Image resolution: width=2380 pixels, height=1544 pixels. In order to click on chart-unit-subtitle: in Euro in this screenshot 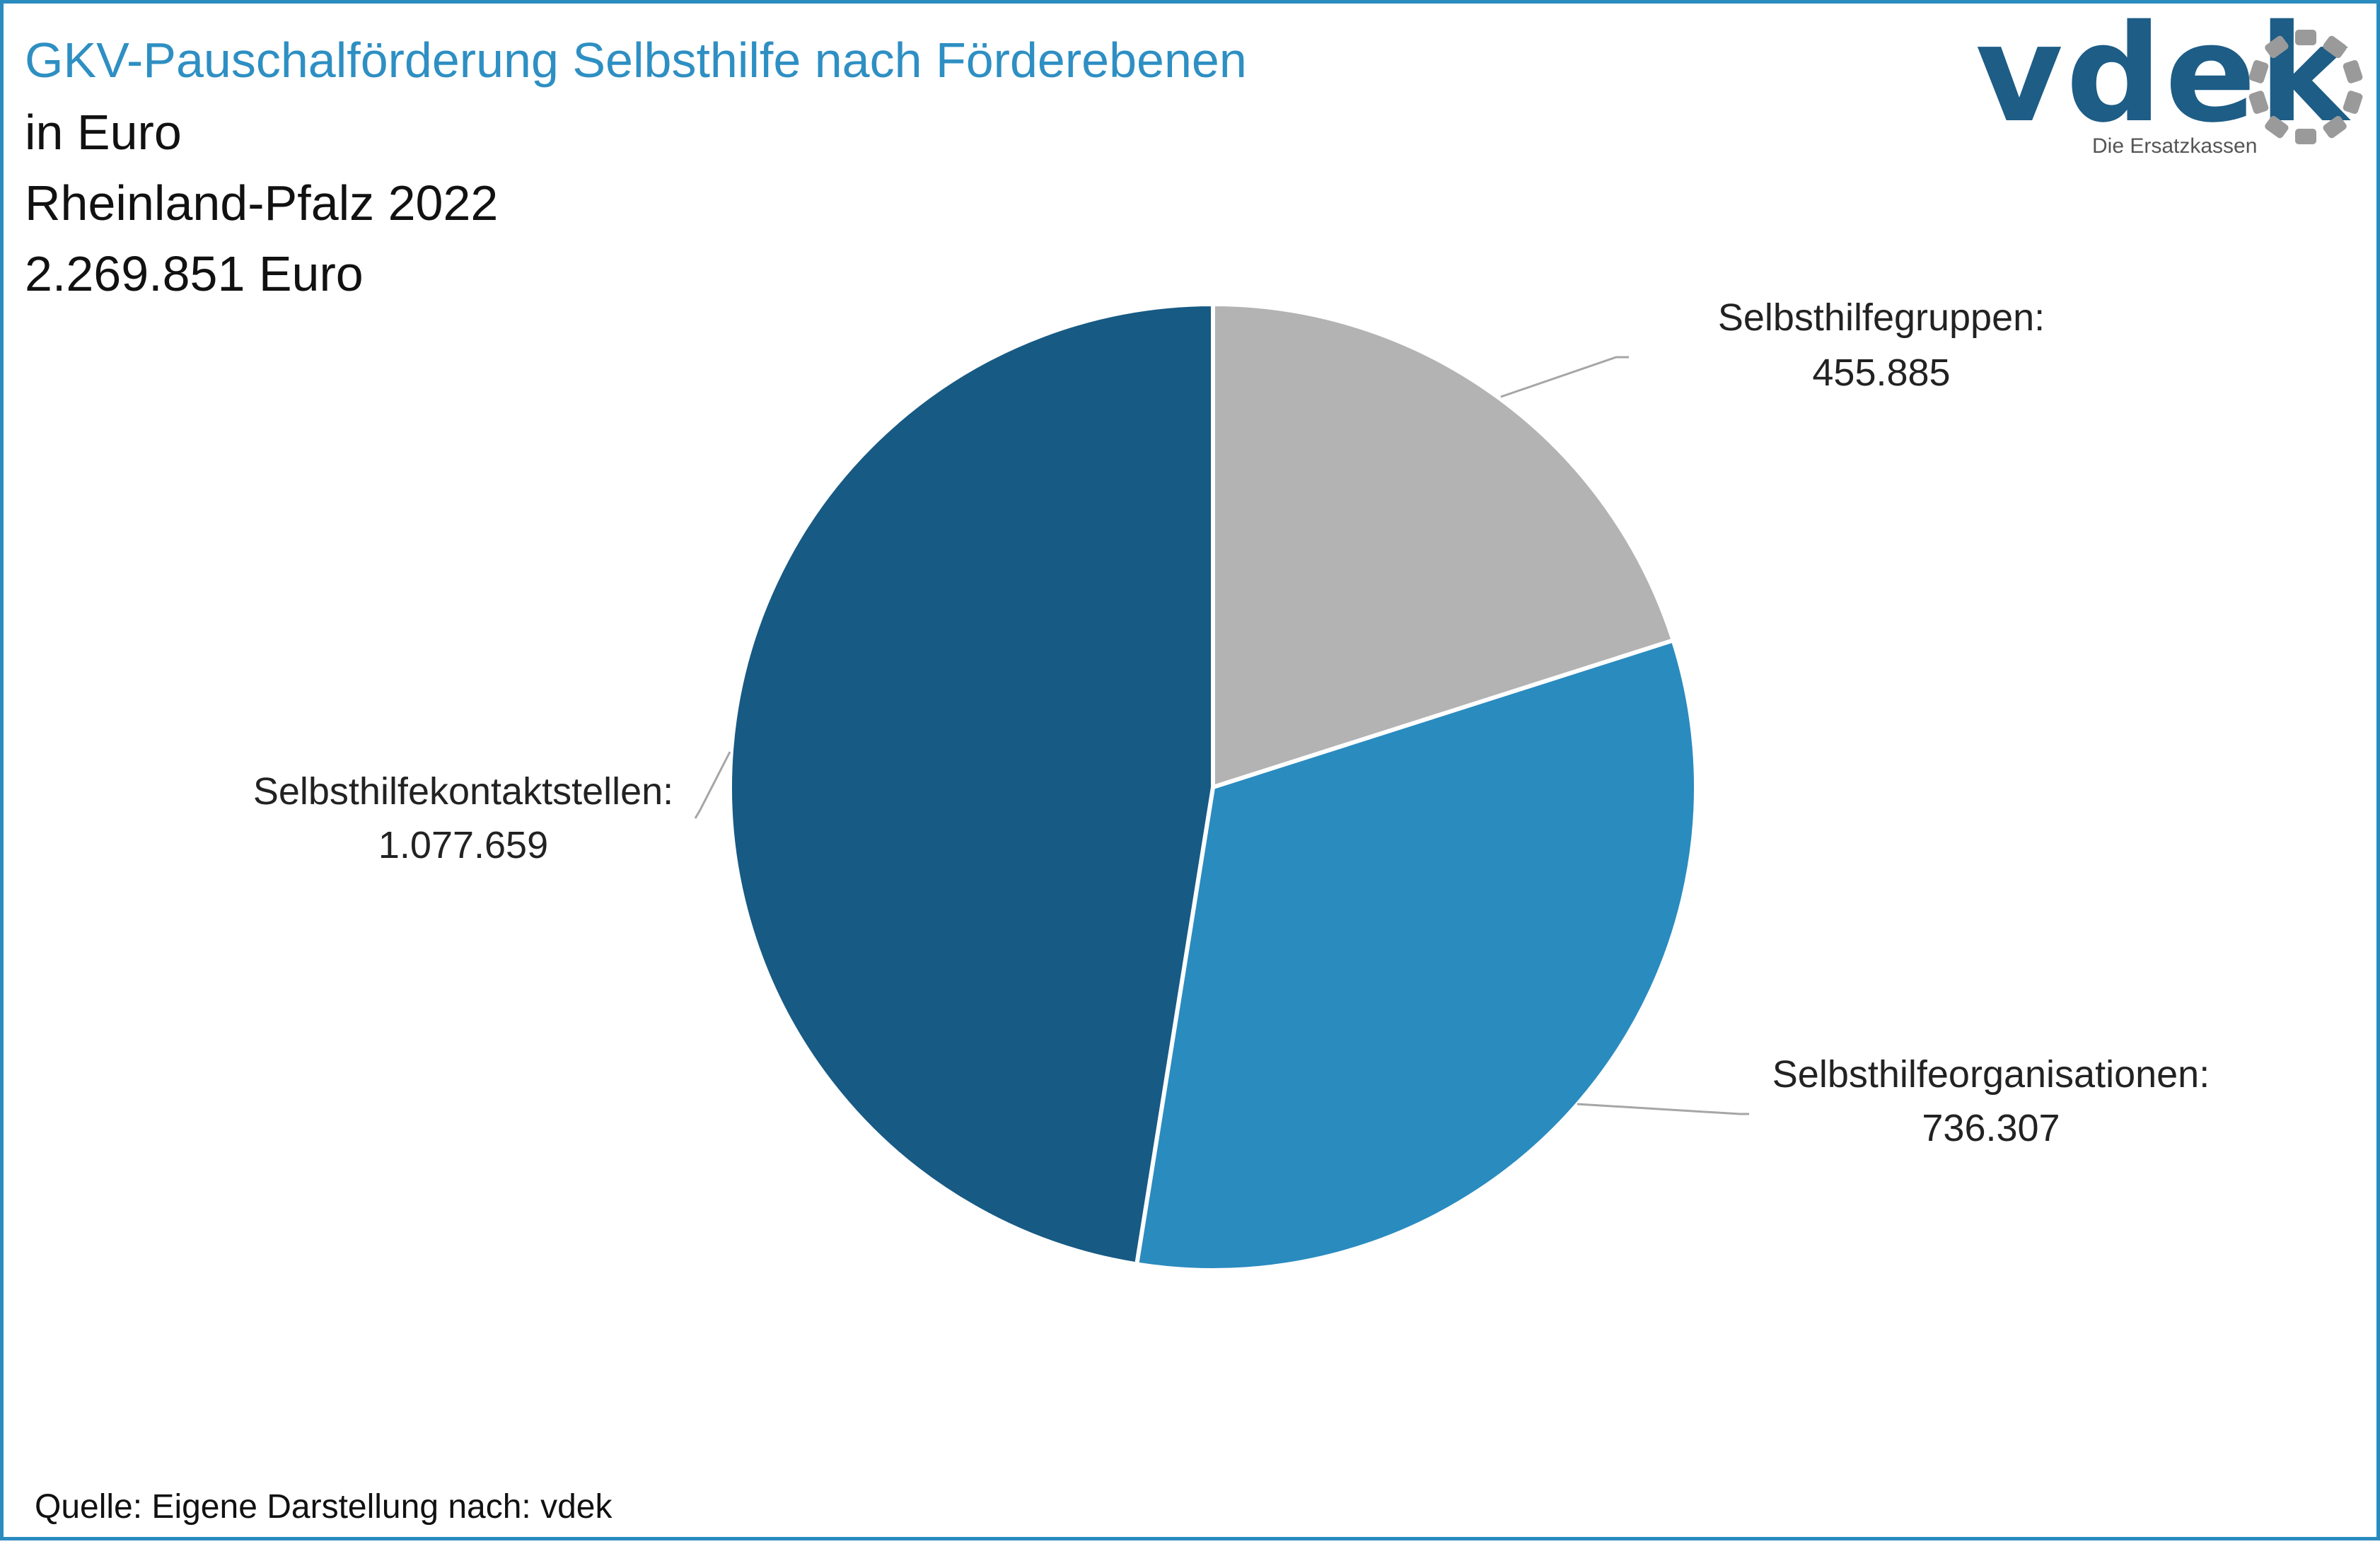, I will do `click(103, 132)`.